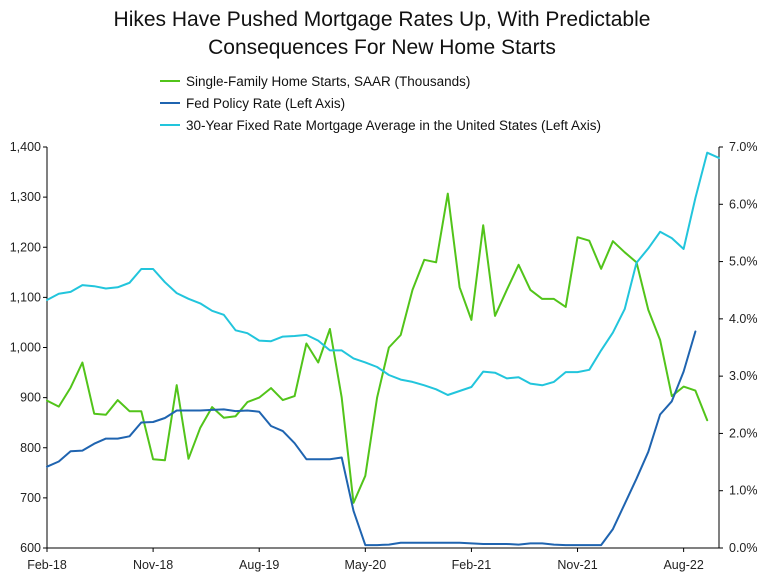 The height and width of the screenshot is (579, 764). I want to click on left-axis-tick-label: 1,400, so click(25, 147).